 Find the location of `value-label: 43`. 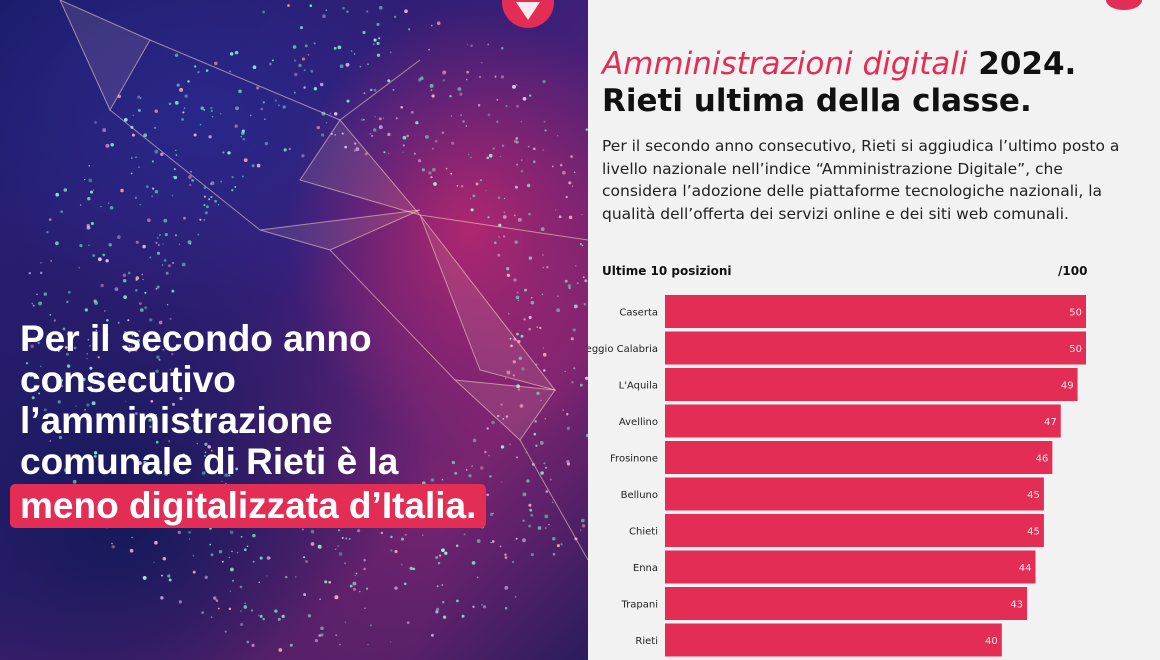

value-label: 43 is located at coordinates (1016, 605).